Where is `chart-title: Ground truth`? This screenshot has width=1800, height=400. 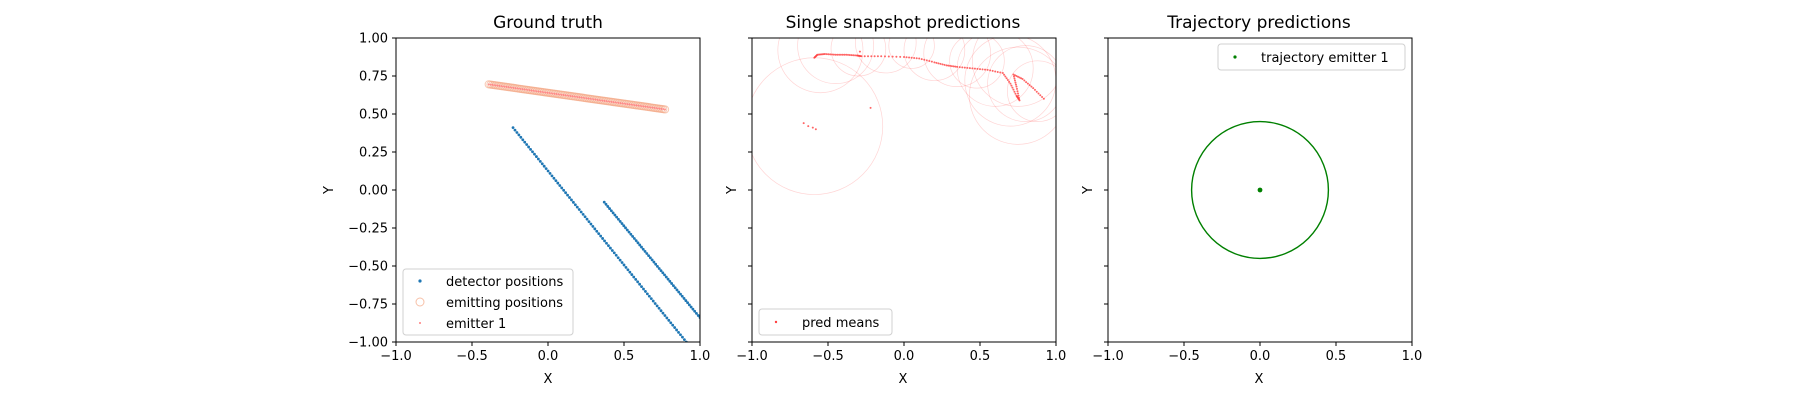
chart-title: Ground truth is located at coordinates (548, 23).